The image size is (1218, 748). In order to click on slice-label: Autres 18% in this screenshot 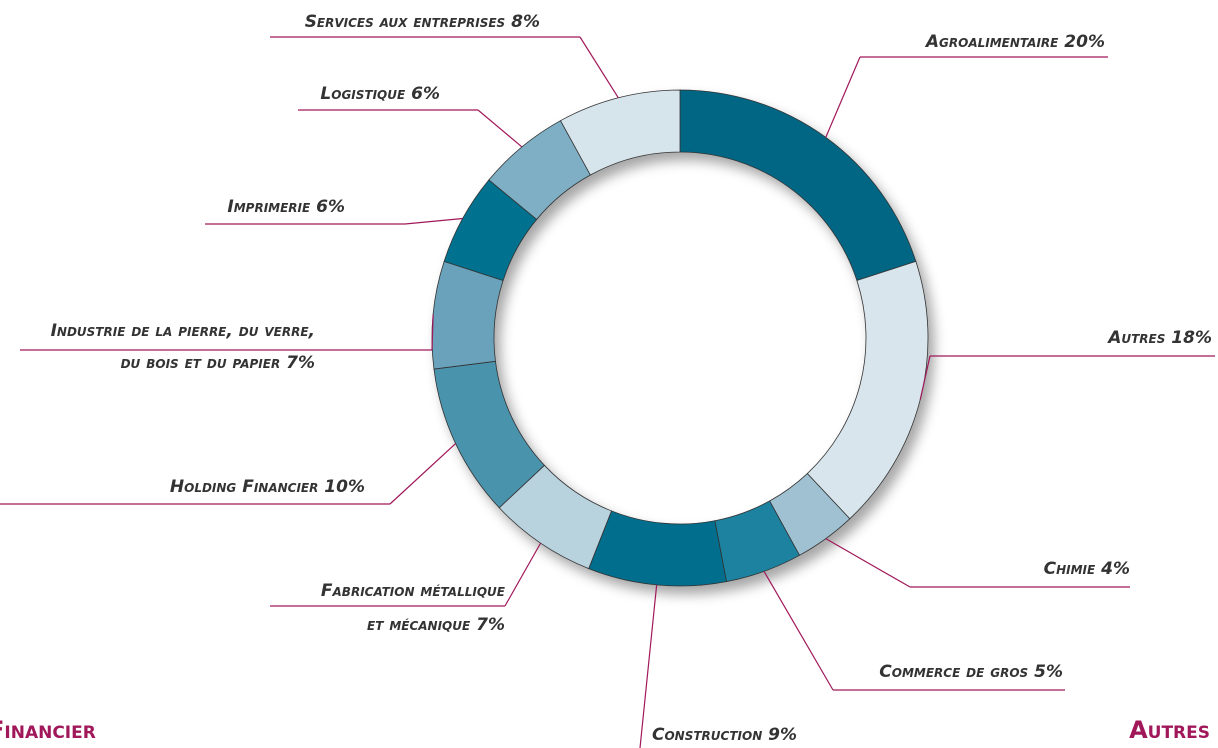, I will do `click(1159, 338)`.